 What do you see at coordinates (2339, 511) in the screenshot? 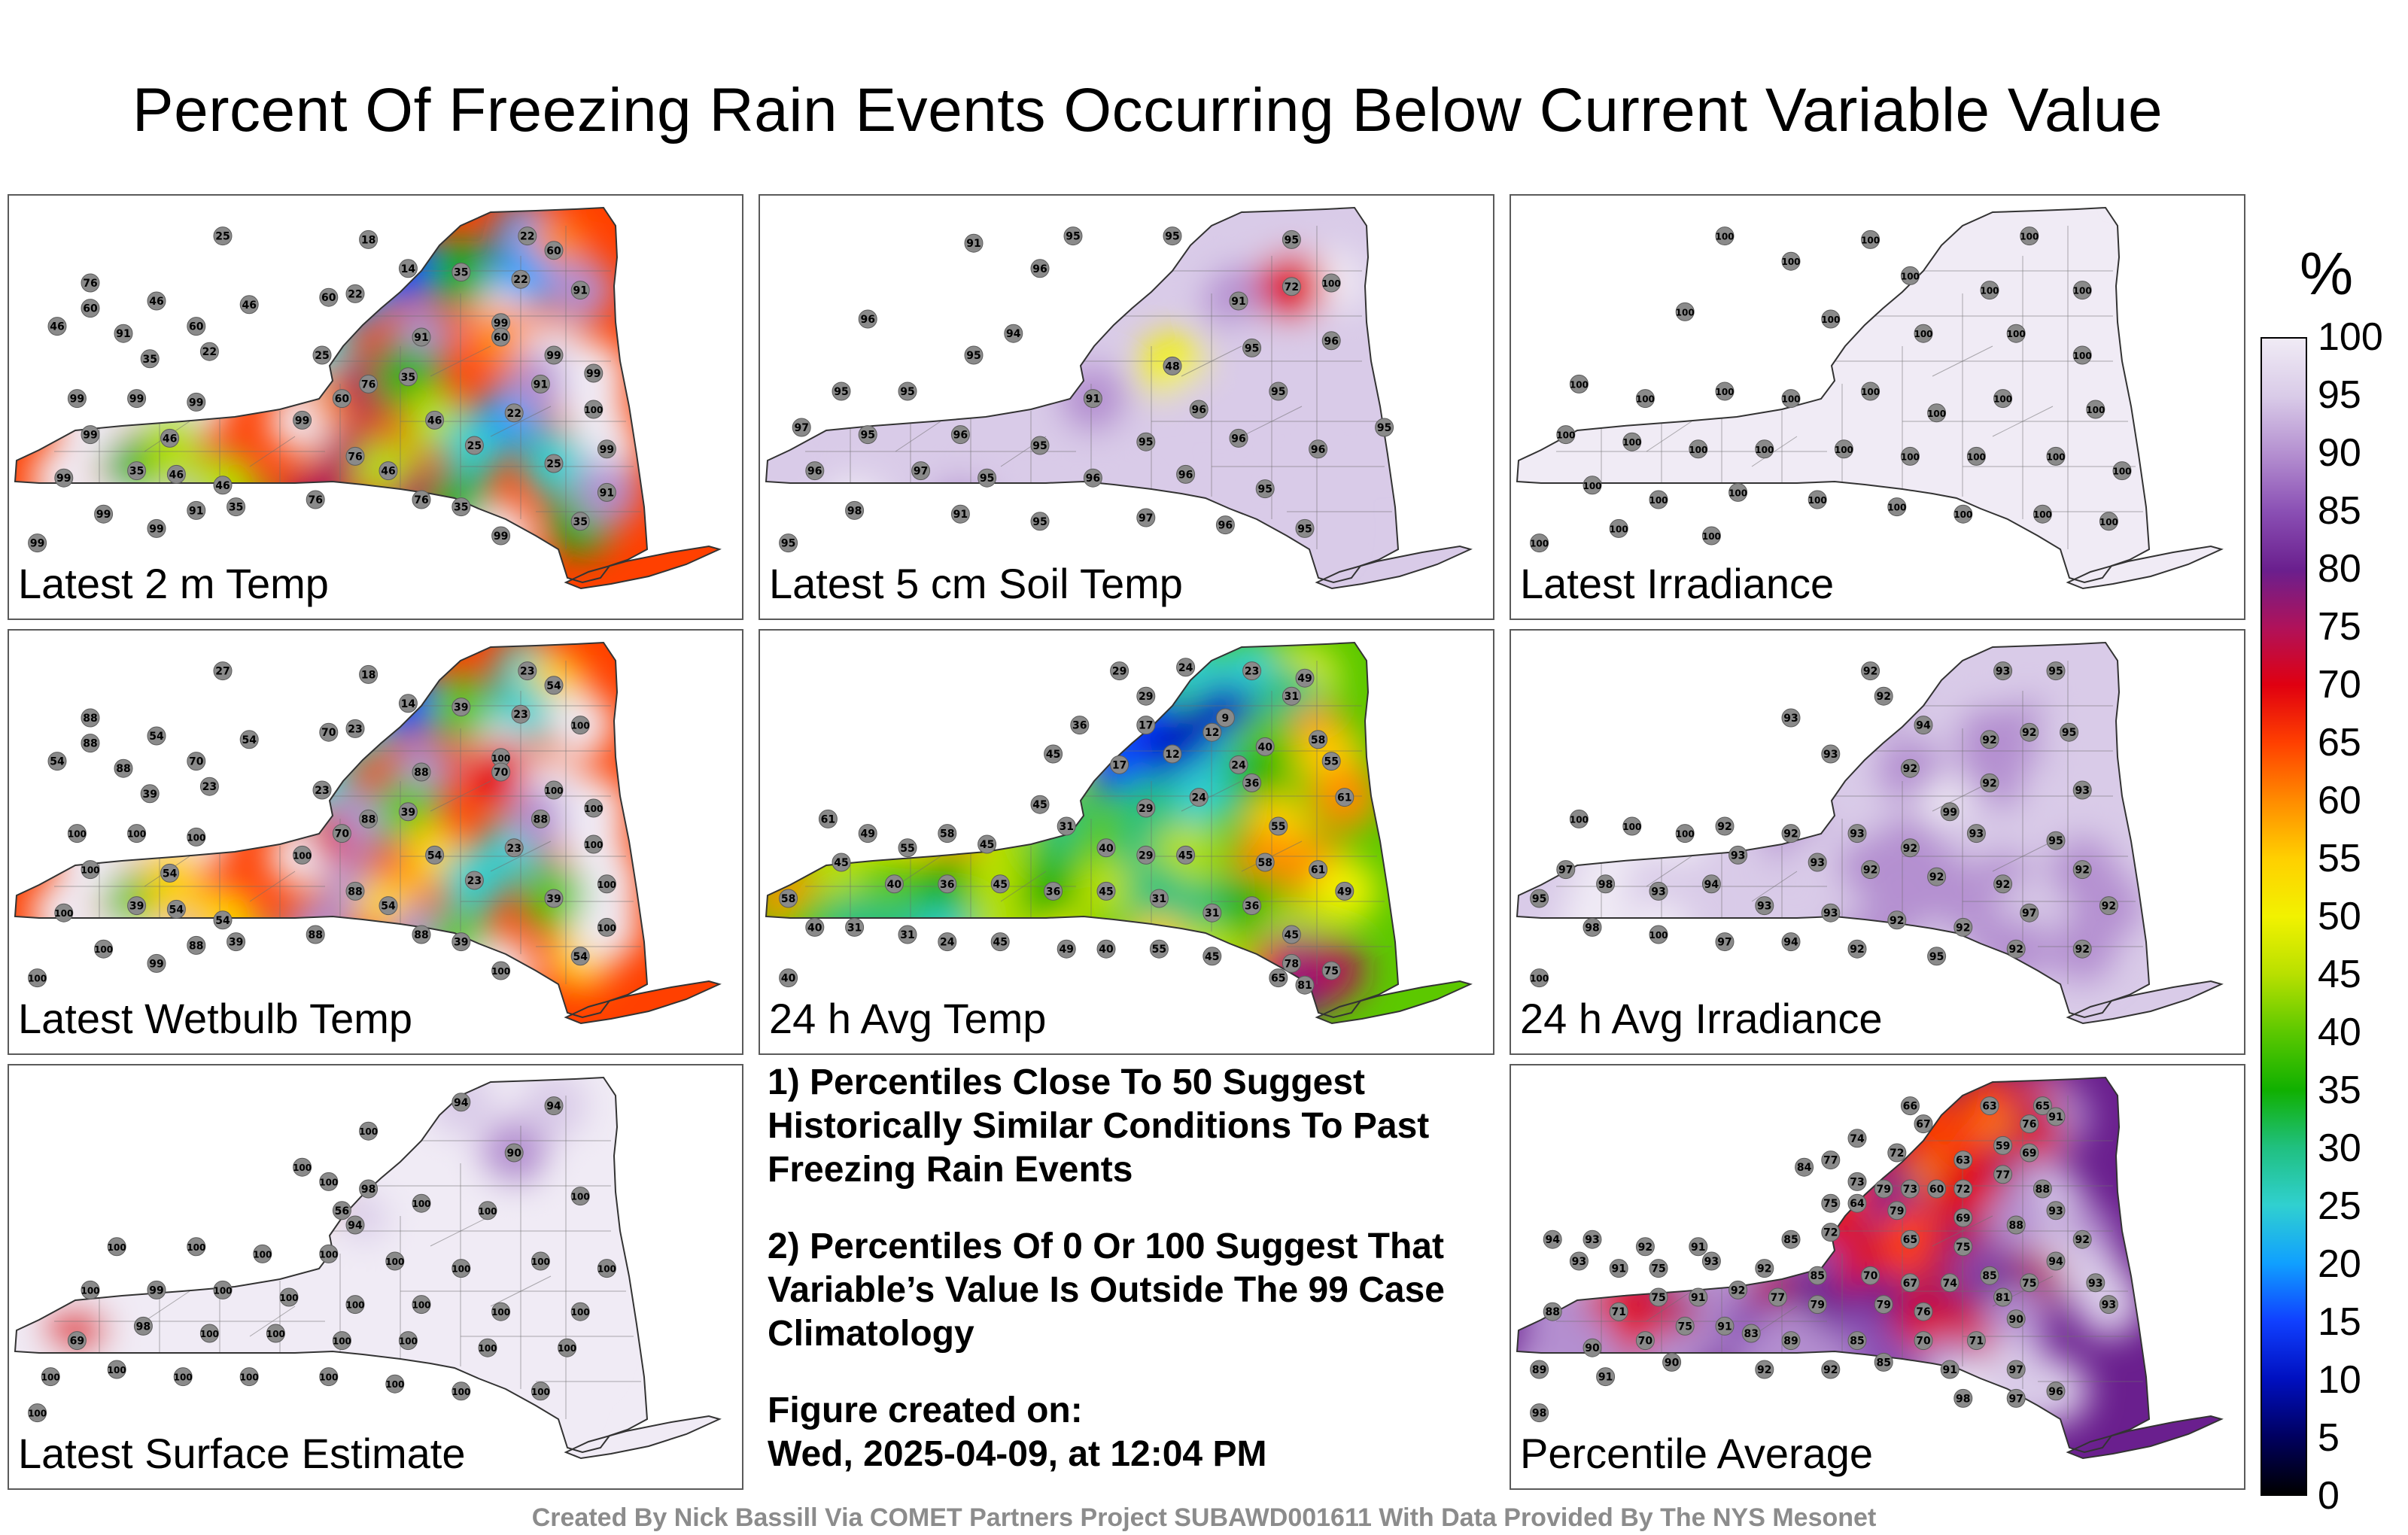
I see `colorbar-tick: 85` at bounding box center [2339, 511].